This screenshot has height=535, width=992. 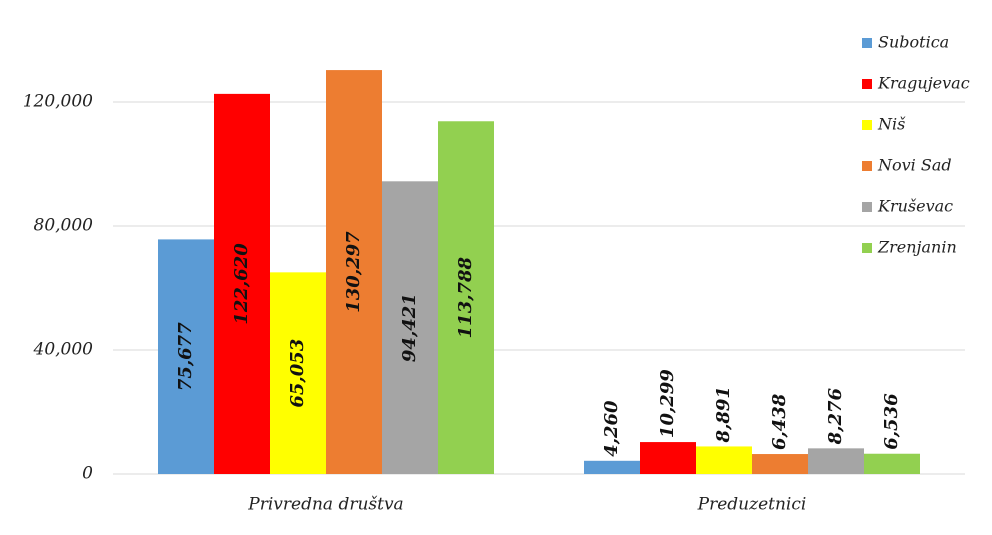 I want to click on legend-label: Kruševac, so click(x=915, y=206).